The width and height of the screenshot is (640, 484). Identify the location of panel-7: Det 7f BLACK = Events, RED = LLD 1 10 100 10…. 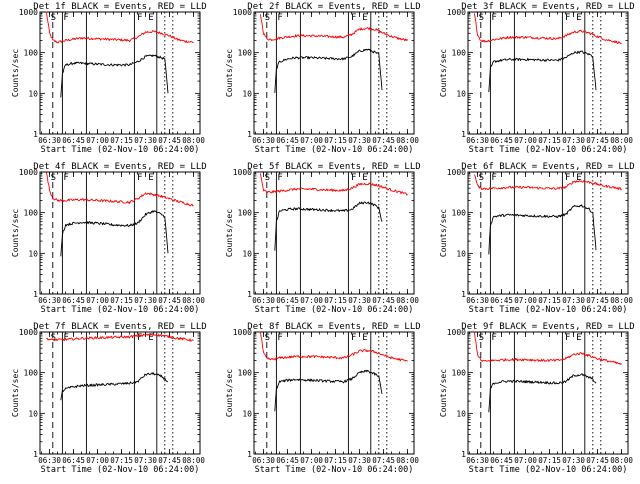
(109, 398).